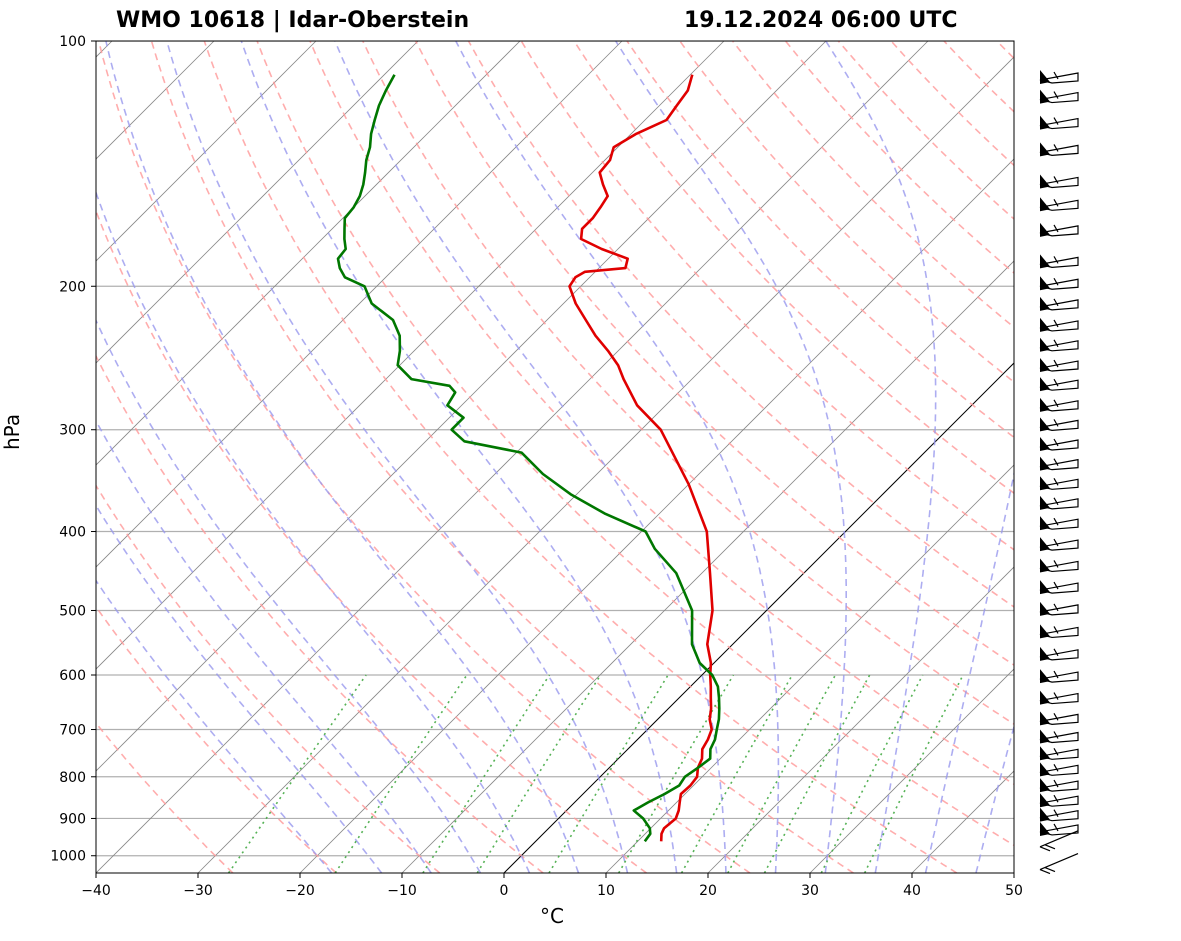 The height and width of the screenshot is (941, 1181). Describe the element at coordinates (810, 891) in the screenshot. I see `x-tick-label: 30` at that location.